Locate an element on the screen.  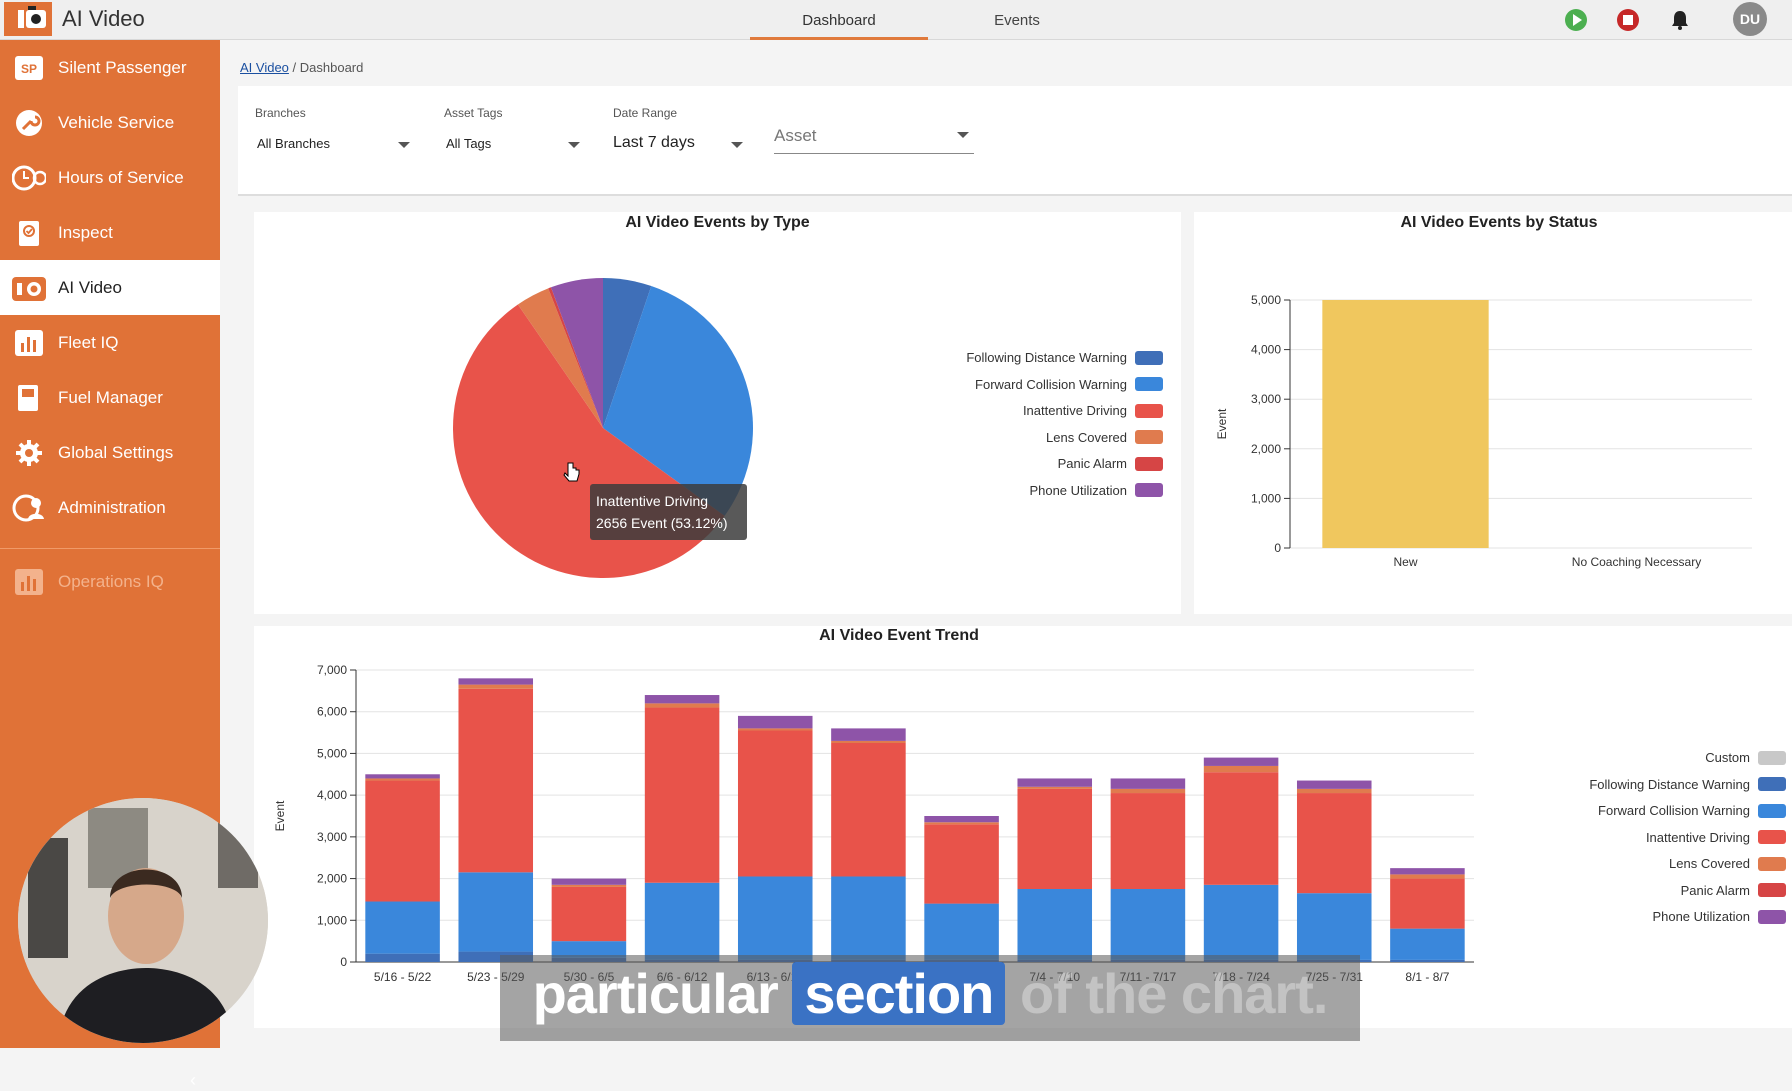
stop-record-icon is located at coordinates (1628, 20).